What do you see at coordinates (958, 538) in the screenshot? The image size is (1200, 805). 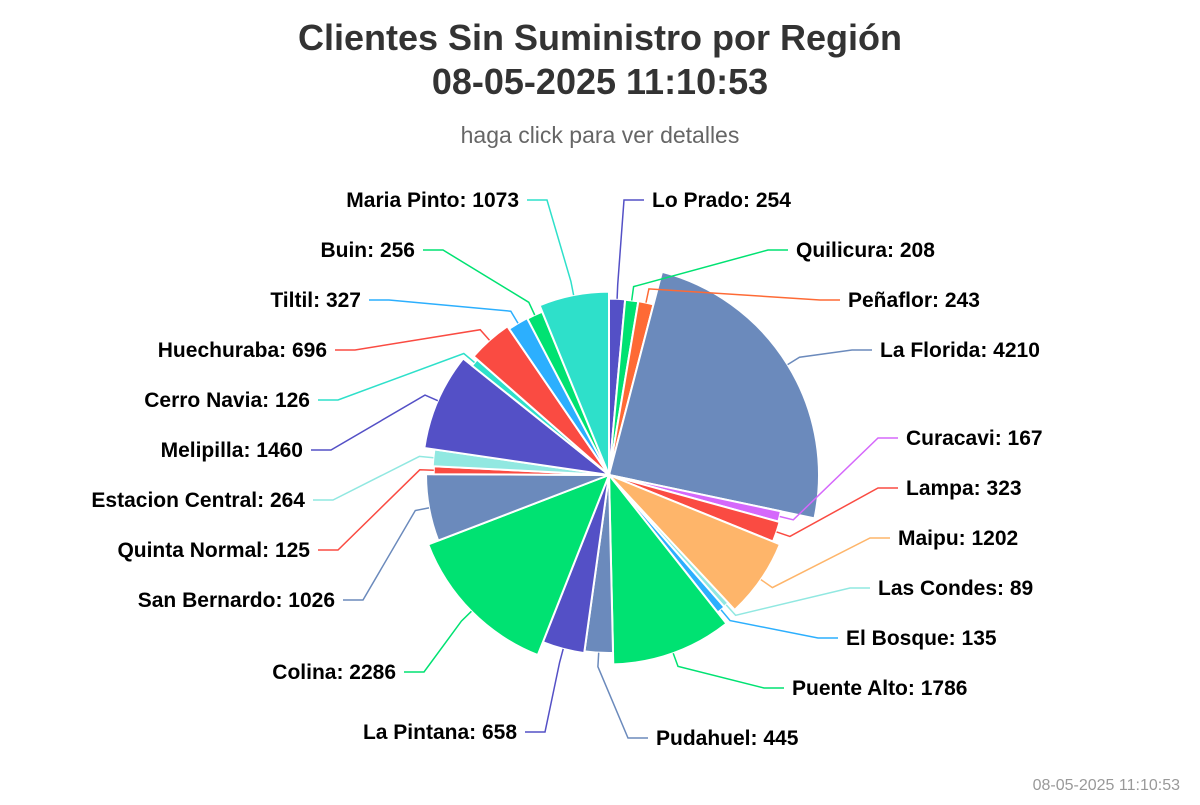 I see `data-label-maipu: Maipu: 1202` at bounding box center [958, 538].